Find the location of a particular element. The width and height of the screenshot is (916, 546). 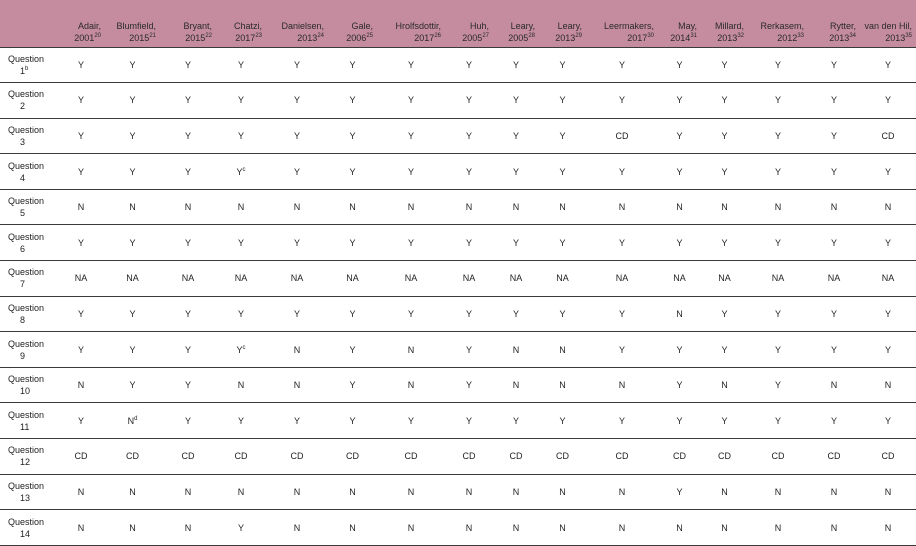

question-label-cell: Question 5 is located at coordinates (28, 207).